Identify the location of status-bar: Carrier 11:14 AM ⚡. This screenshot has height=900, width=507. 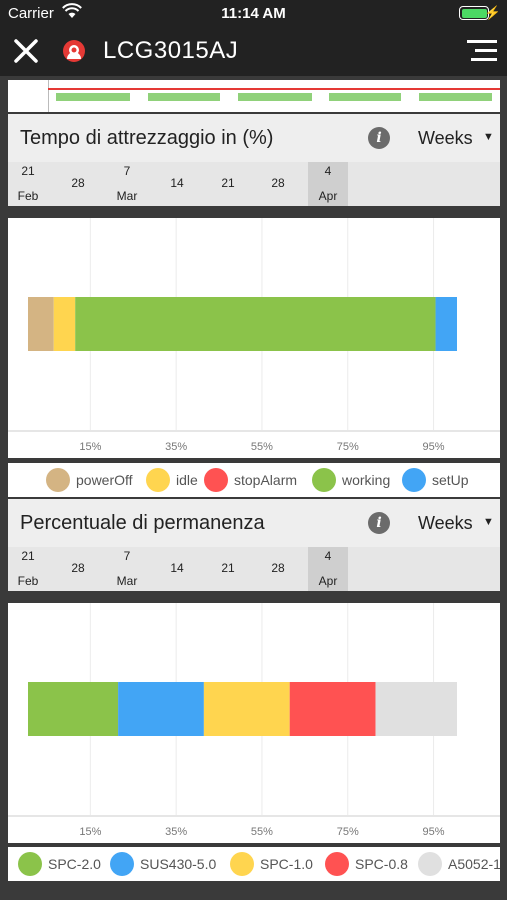
(253, 13).